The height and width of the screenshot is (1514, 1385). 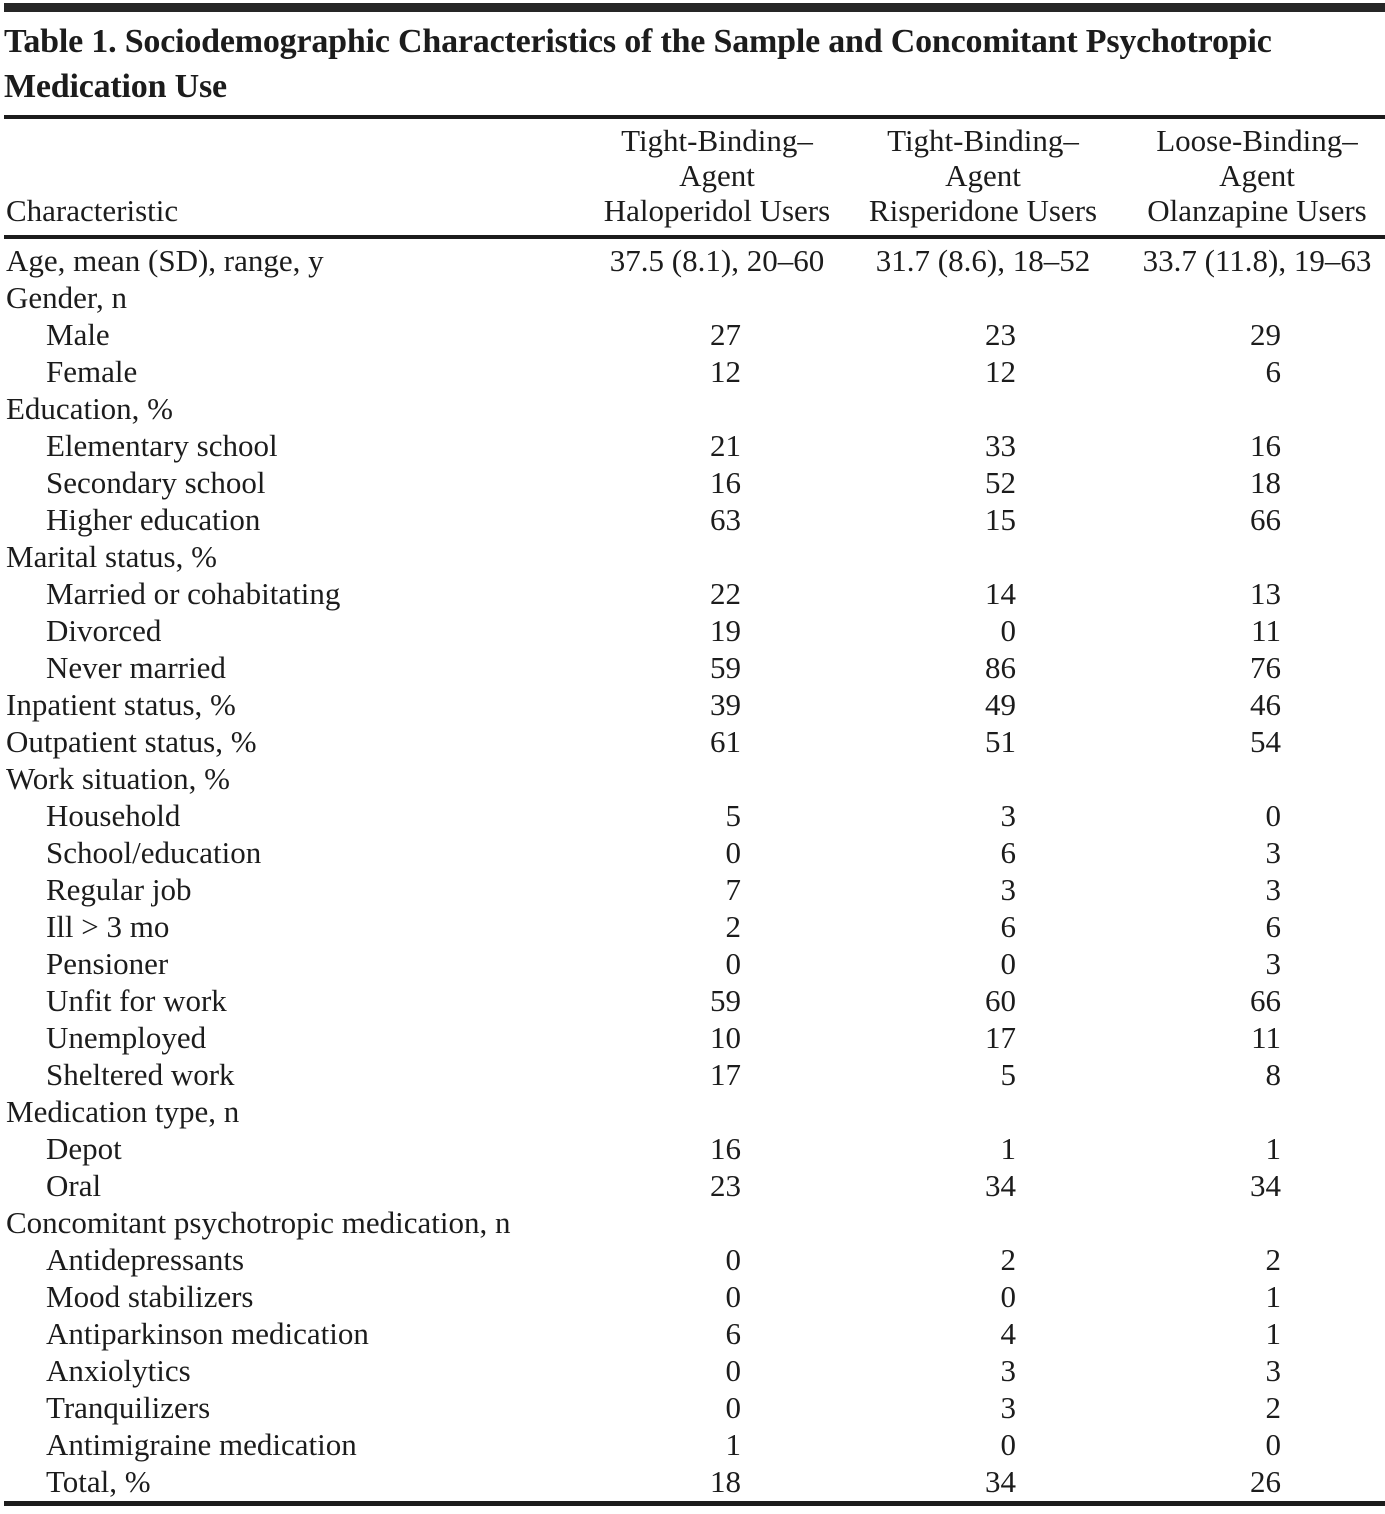 What do you see at coordinates (983, 1333) in the screenshot?
I see `cell-value: 4` at bounding box center [983, 1333].